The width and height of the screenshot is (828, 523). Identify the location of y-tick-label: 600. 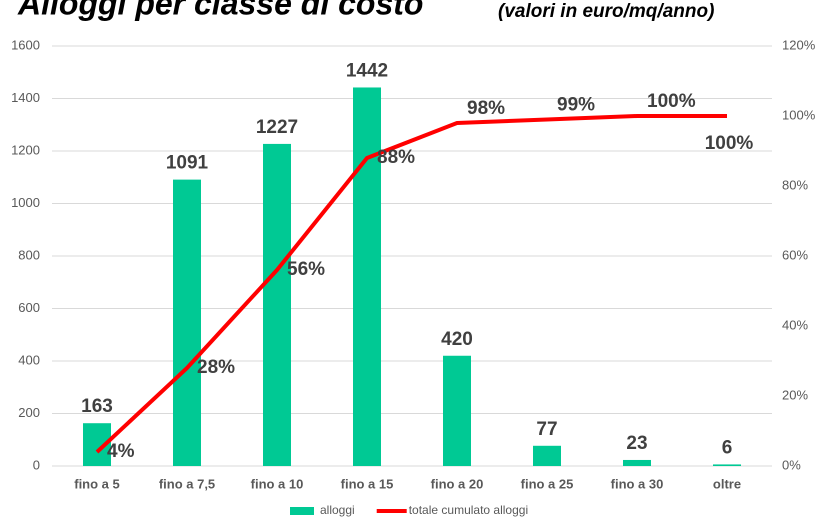
(29, 307).